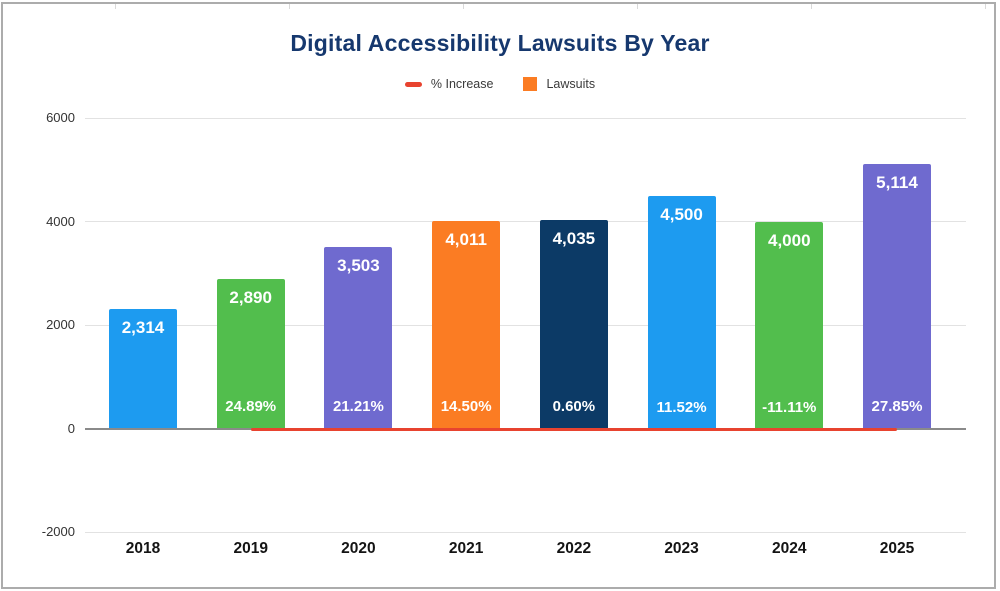 Image resolution: width=1000 pixels, height=591 pixels. I want to click on y-tick-label--2000: -2000, so click(58, 531).